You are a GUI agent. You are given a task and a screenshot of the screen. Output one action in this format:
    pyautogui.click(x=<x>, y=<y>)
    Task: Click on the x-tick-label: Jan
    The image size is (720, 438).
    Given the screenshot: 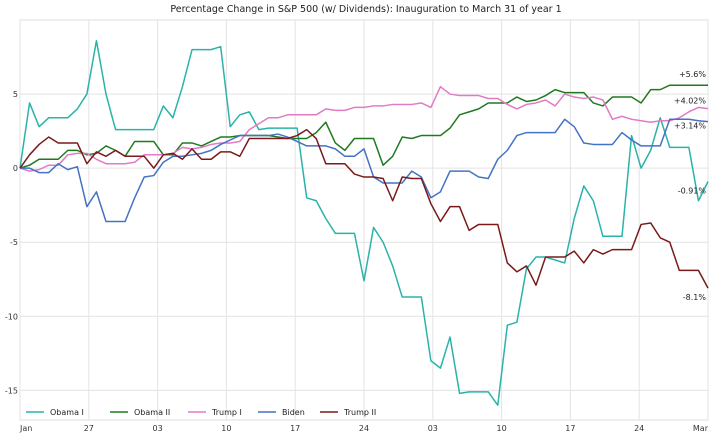 What is the action you would take?
    pyautogui.click(x=25, y=428)
    